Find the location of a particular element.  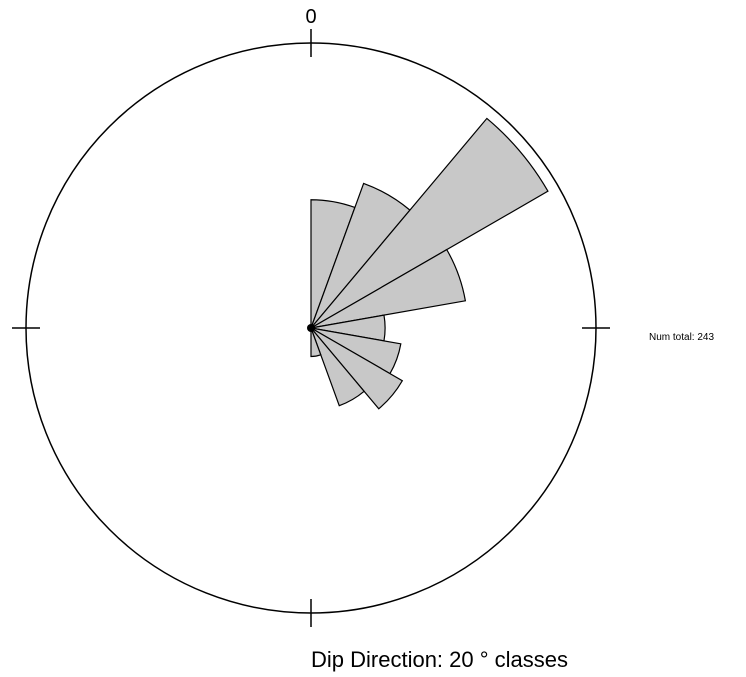

petal-group is located at coordinates (429, 263).